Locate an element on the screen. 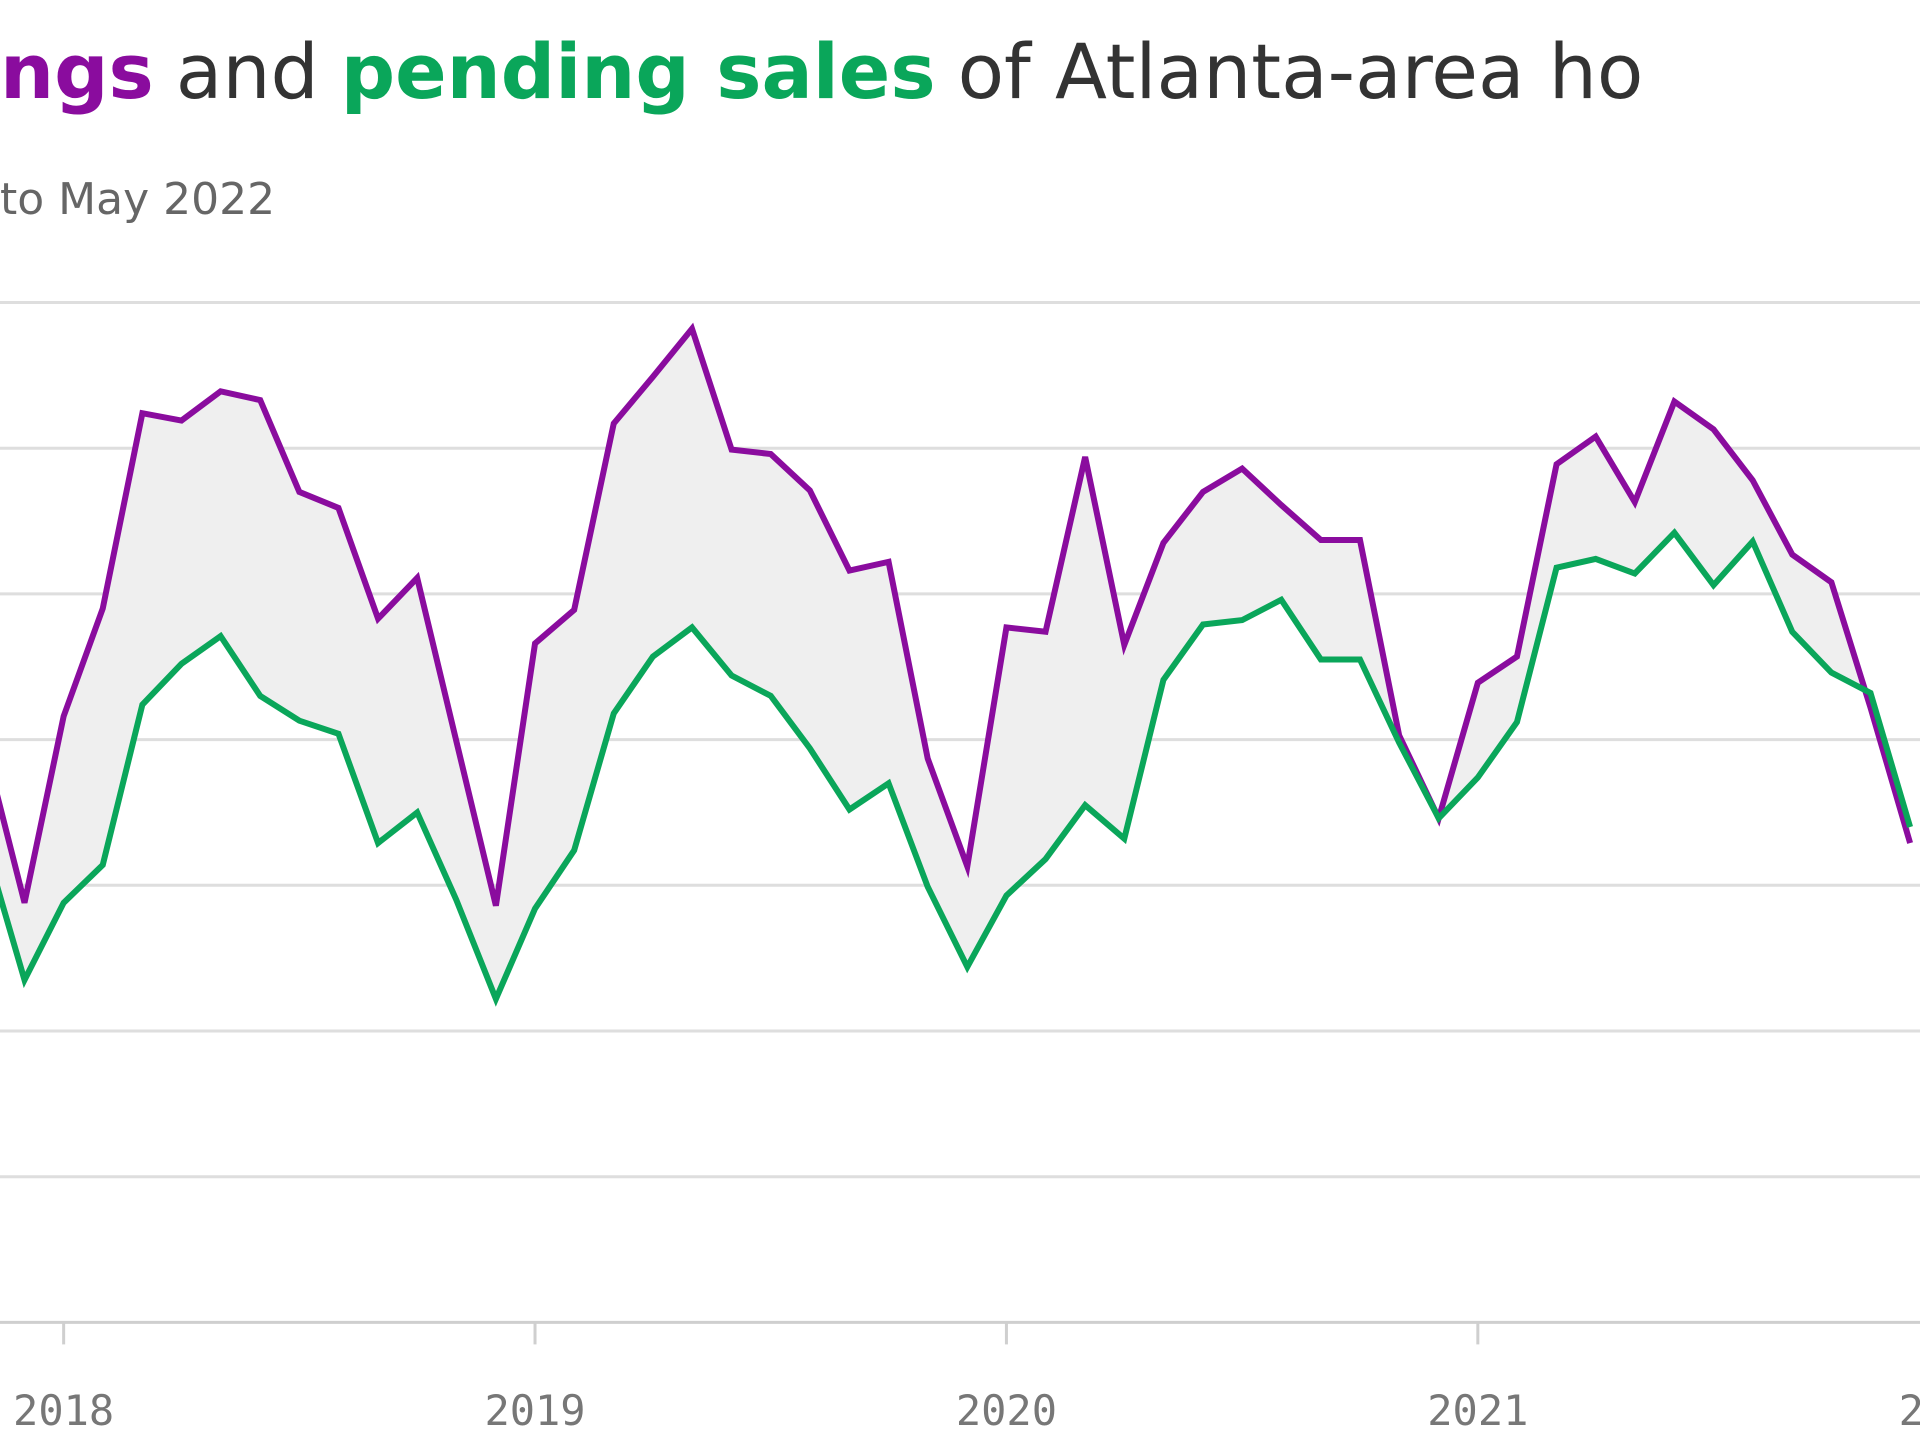 This screenshot has height=1440, width=1920. x-tick-label: 2022 is located at coordinates (1909, 1410).